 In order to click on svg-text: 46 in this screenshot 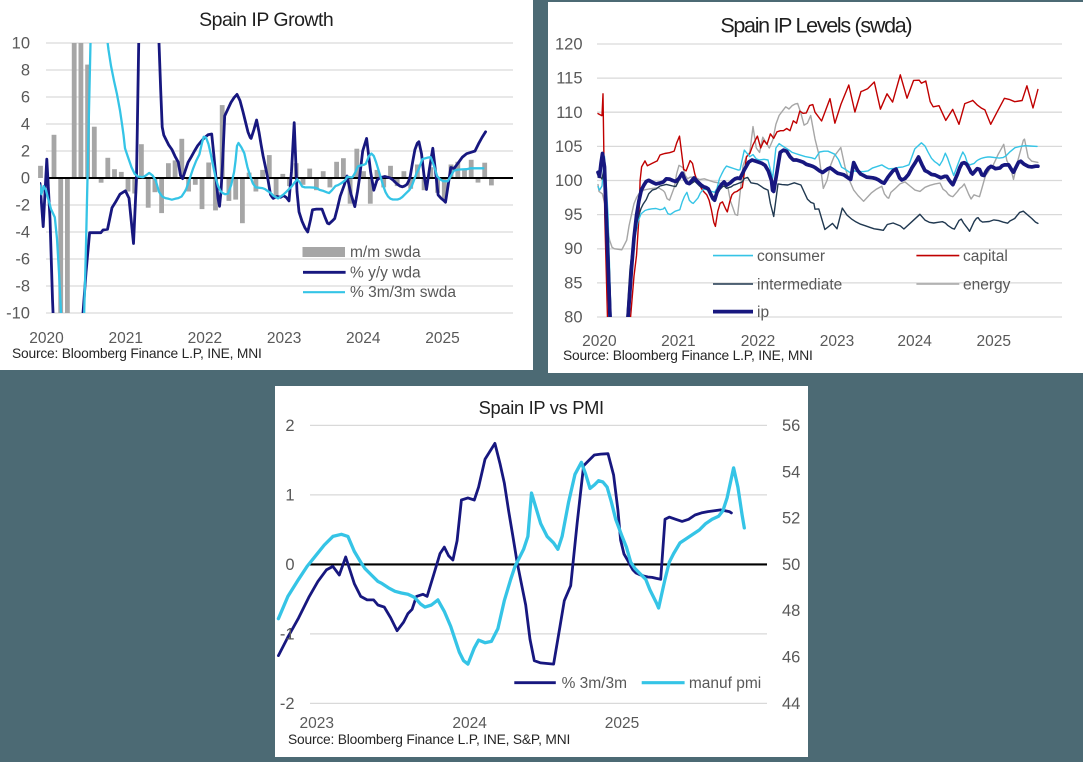, I will do `click(791, 658)`.